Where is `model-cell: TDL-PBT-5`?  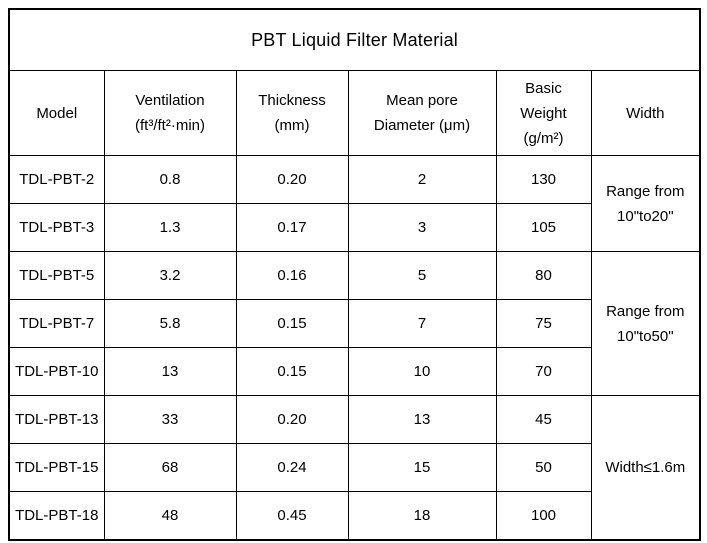 model-cell: TDL-PBT-5 is located at coordinates (56, 275).